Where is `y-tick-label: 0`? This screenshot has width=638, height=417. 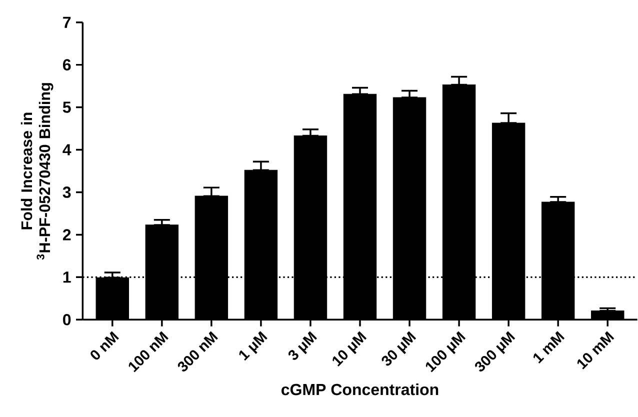 y-tick-label: 0 is located at coordinates (67, 320).